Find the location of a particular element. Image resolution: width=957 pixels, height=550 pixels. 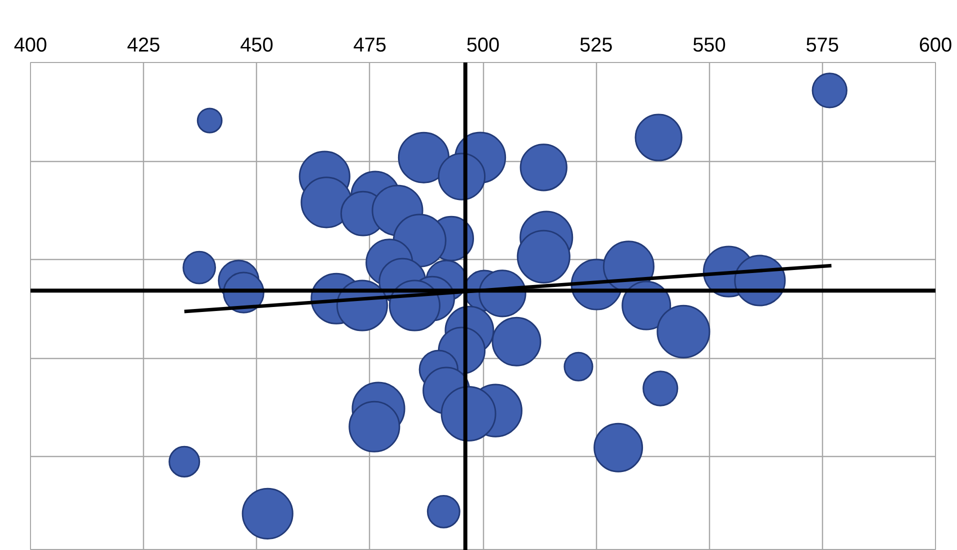

x-tick-label: 575 is located at coordinates (823, 45).